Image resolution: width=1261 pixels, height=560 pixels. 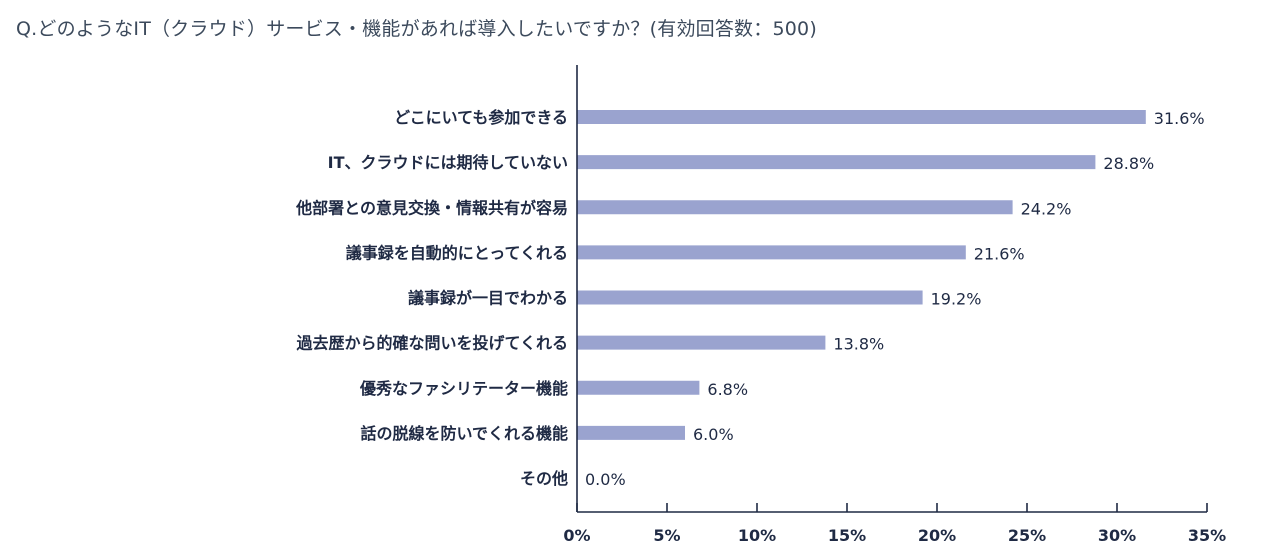 What do you see at coordinates (727, 389) in the screenshot?
I see `value-label: 6.8%` at bounding box center [727, 389].